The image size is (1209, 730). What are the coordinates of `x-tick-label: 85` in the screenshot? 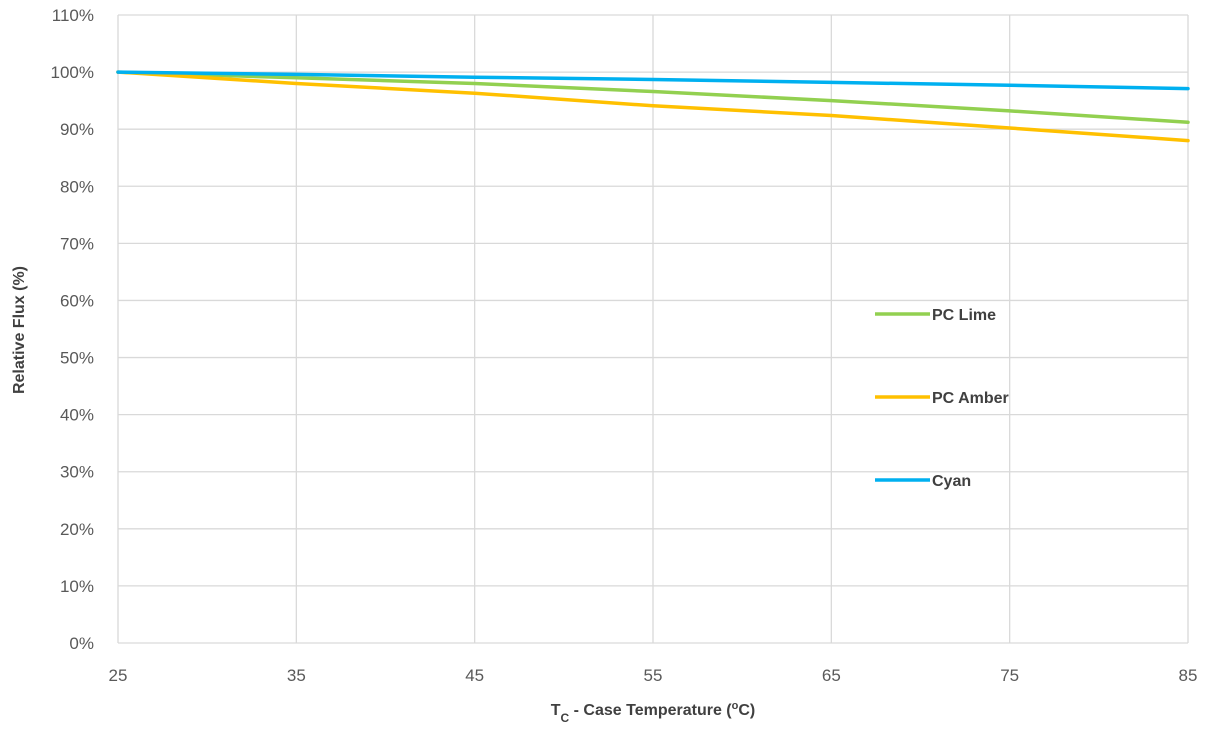 It's located at (1188, 675).